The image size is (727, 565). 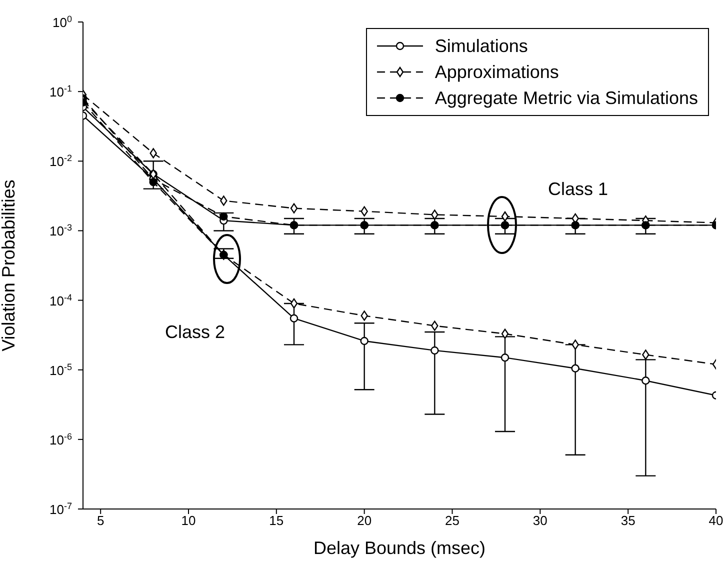 What do you see at coordinates (452, 520) in the screenshot?
I see `x-tick-label: 25` at bounding box center [452, 520].